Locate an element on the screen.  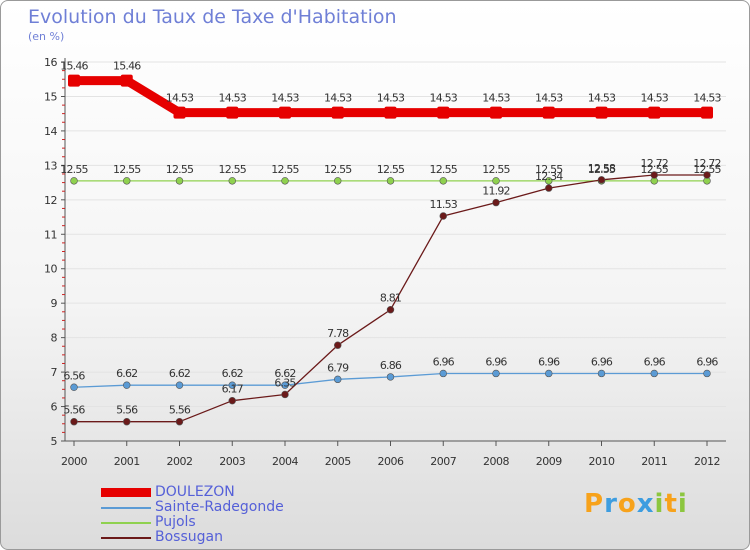
y-tick-label: 5 is located at coordinates (54, 441).